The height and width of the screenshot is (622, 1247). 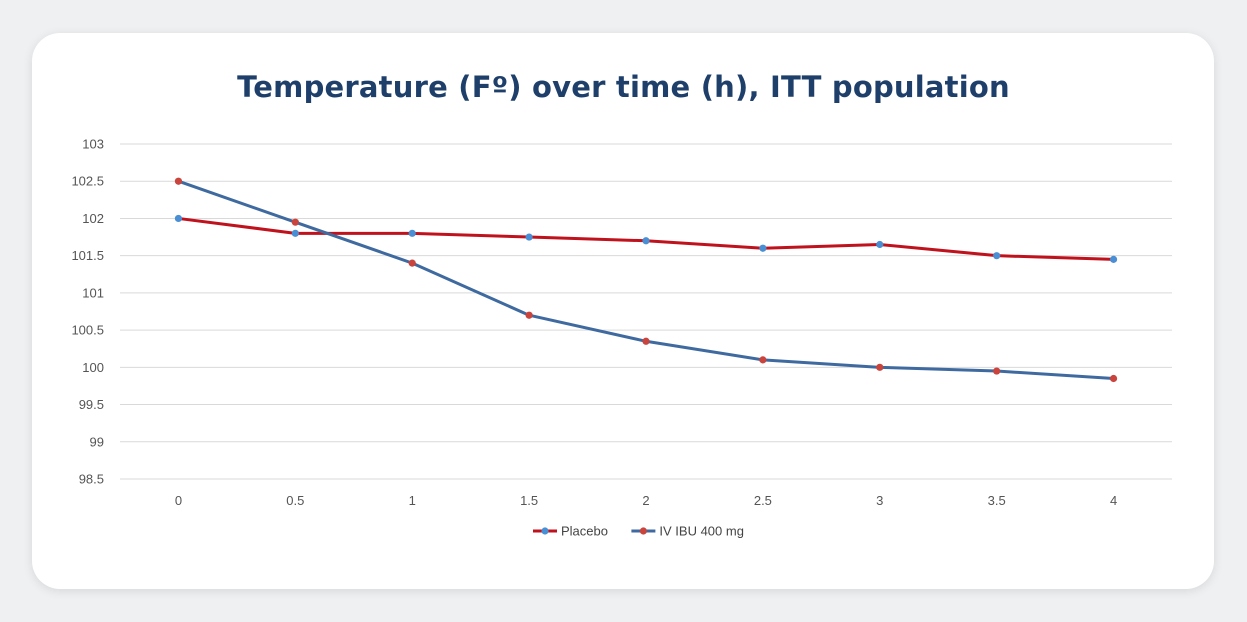 I want to click on y-tick-label: 103, so click(x=93, y=144).